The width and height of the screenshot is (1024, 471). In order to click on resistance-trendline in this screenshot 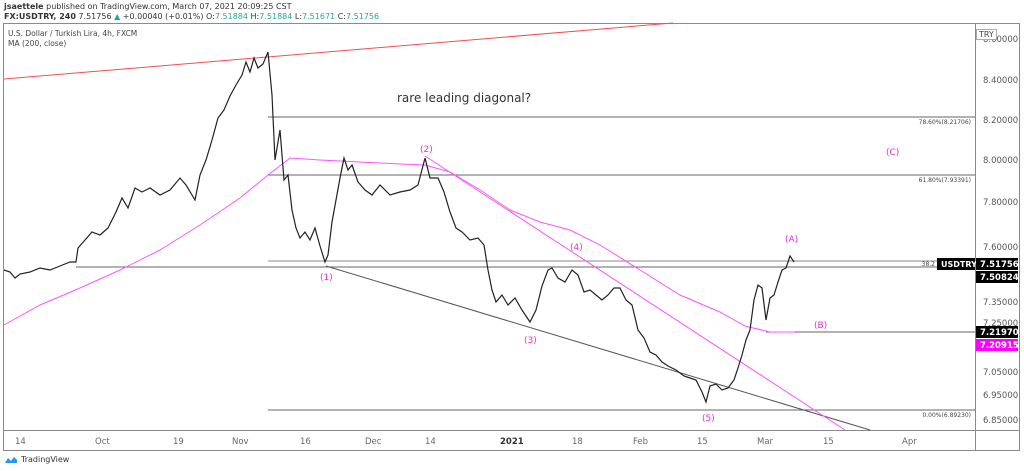, I will do `click(338, 51)`.